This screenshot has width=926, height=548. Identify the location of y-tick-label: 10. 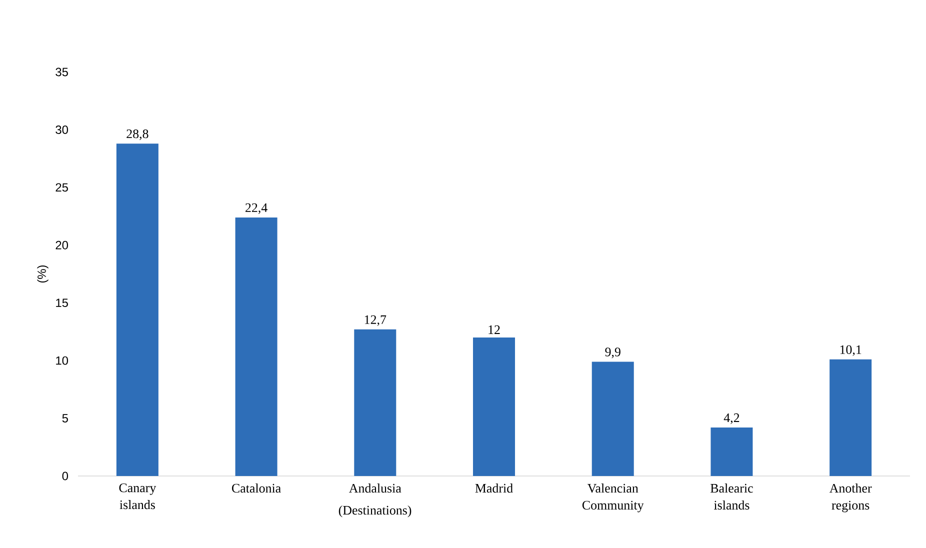
(62, 360).